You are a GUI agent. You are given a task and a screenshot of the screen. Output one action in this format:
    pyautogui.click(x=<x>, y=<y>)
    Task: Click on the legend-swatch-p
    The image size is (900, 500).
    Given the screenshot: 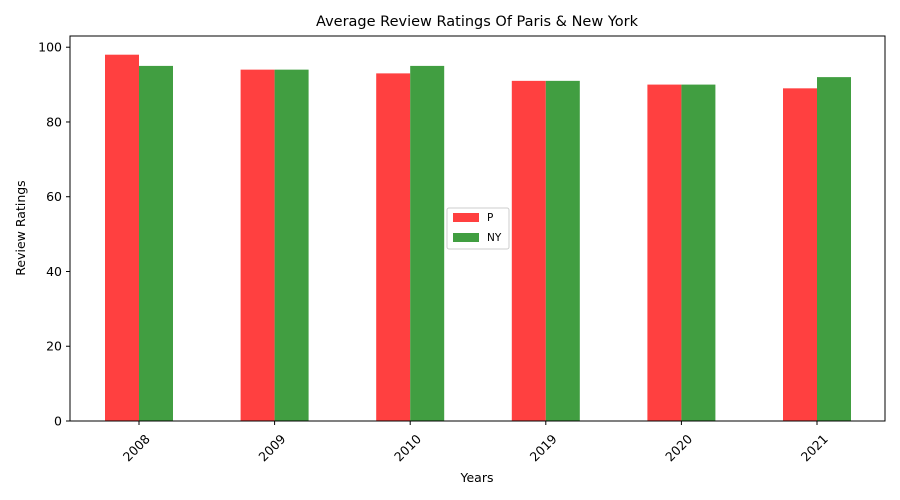 What is the action you would take?
    pyautogui.click(x=466, y=217)
    